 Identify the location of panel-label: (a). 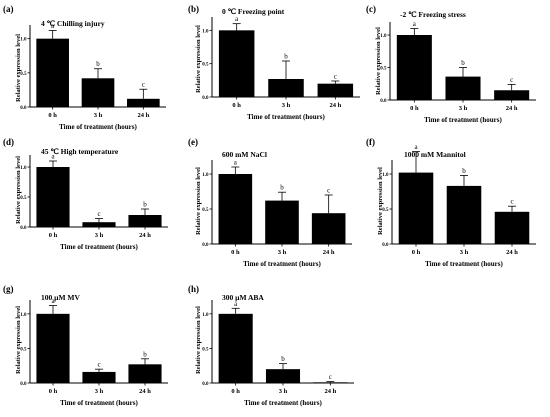
(8, 9).